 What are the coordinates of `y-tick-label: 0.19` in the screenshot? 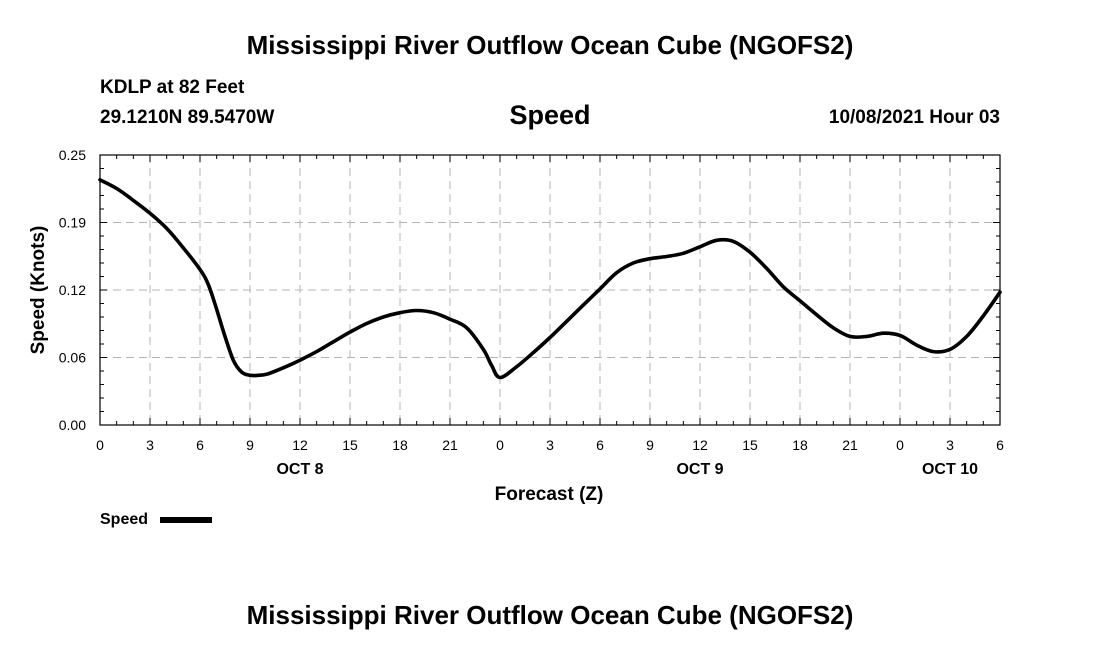 It's located at (72, 223).